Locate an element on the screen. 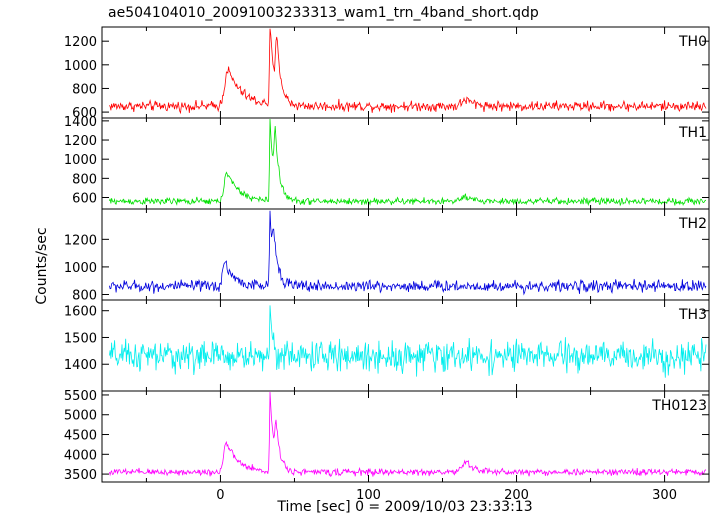 This screenshot has width=717, height=516. panel-label: TH0123 is located at coordinates (679, 406).